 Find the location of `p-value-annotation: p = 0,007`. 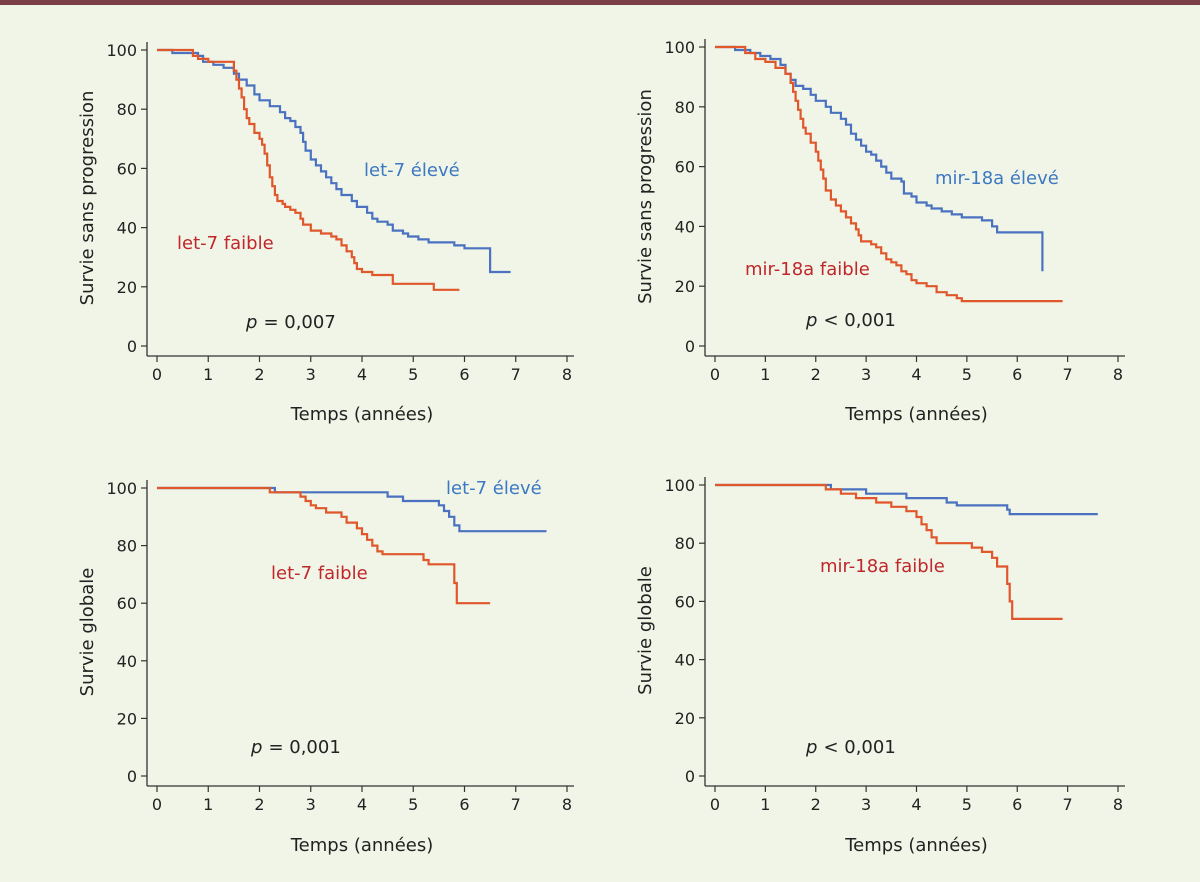

p-value-annotation: p = 0,007 is located at coordinates (290, 322).